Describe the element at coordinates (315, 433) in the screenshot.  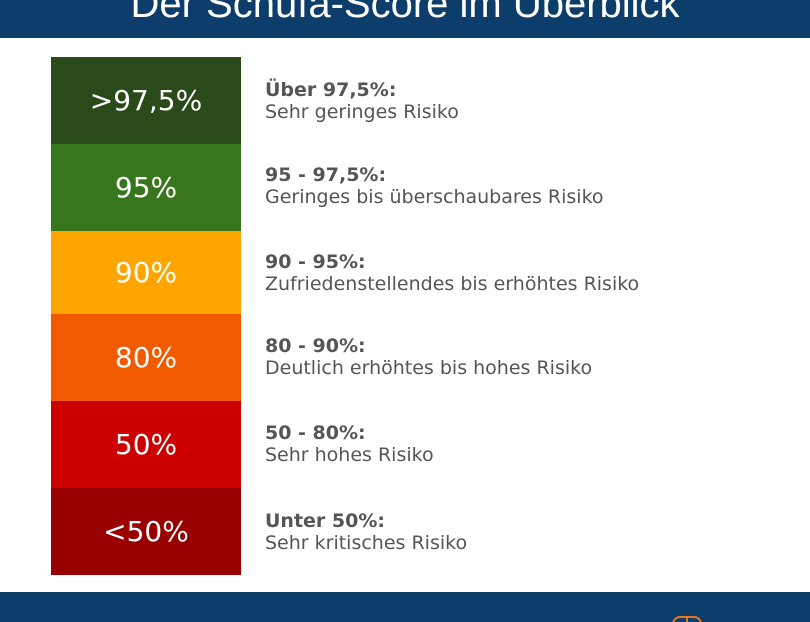
I see `score-range: 50 - 80%:` at that location.